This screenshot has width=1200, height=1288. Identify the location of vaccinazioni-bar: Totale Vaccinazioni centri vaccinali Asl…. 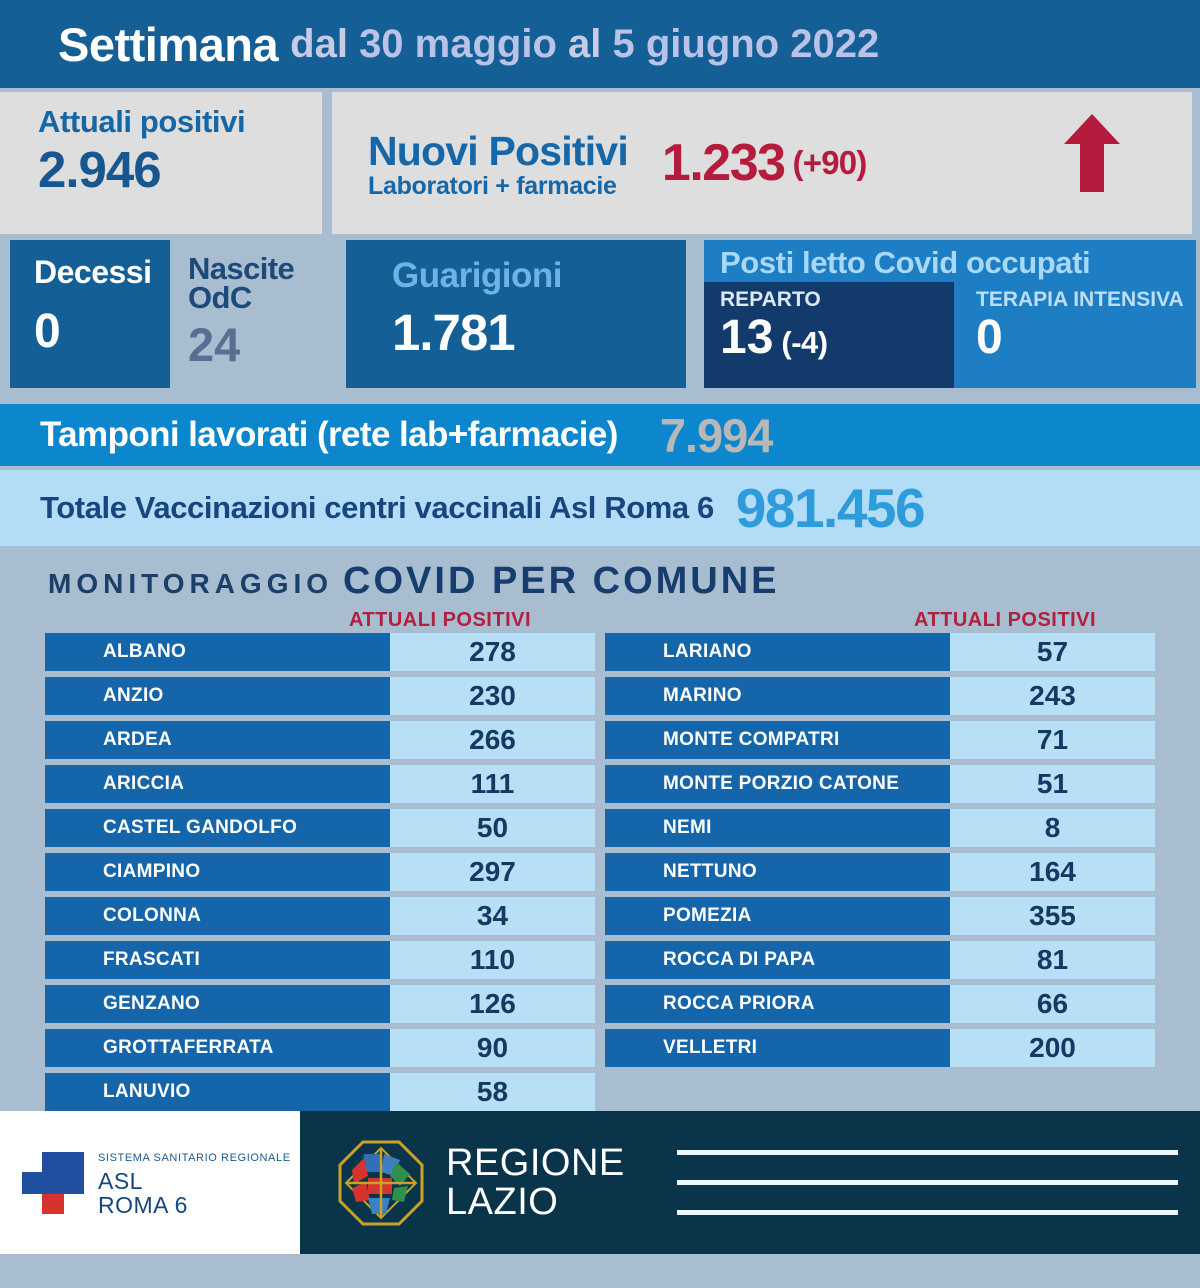
(600, 508).